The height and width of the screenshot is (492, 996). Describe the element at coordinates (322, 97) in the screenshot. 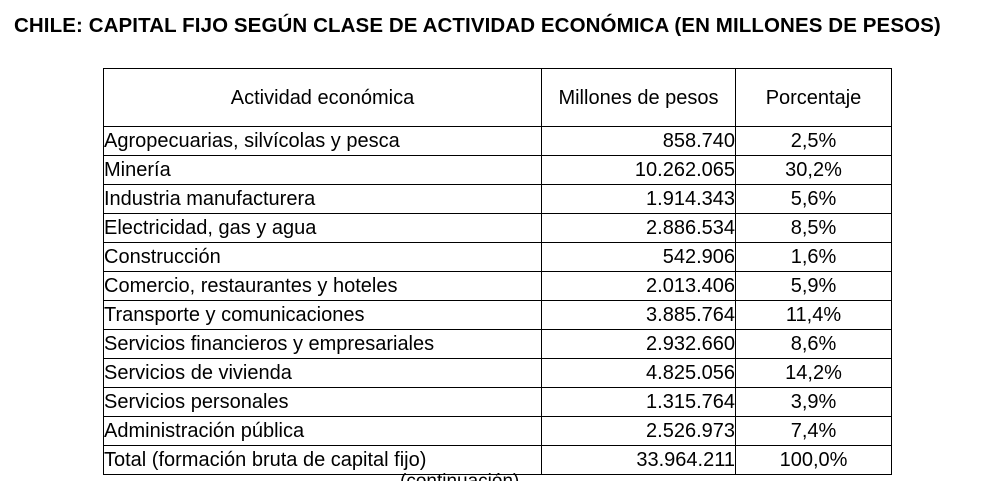

I see `header-activity: Actividad económica` at that location.